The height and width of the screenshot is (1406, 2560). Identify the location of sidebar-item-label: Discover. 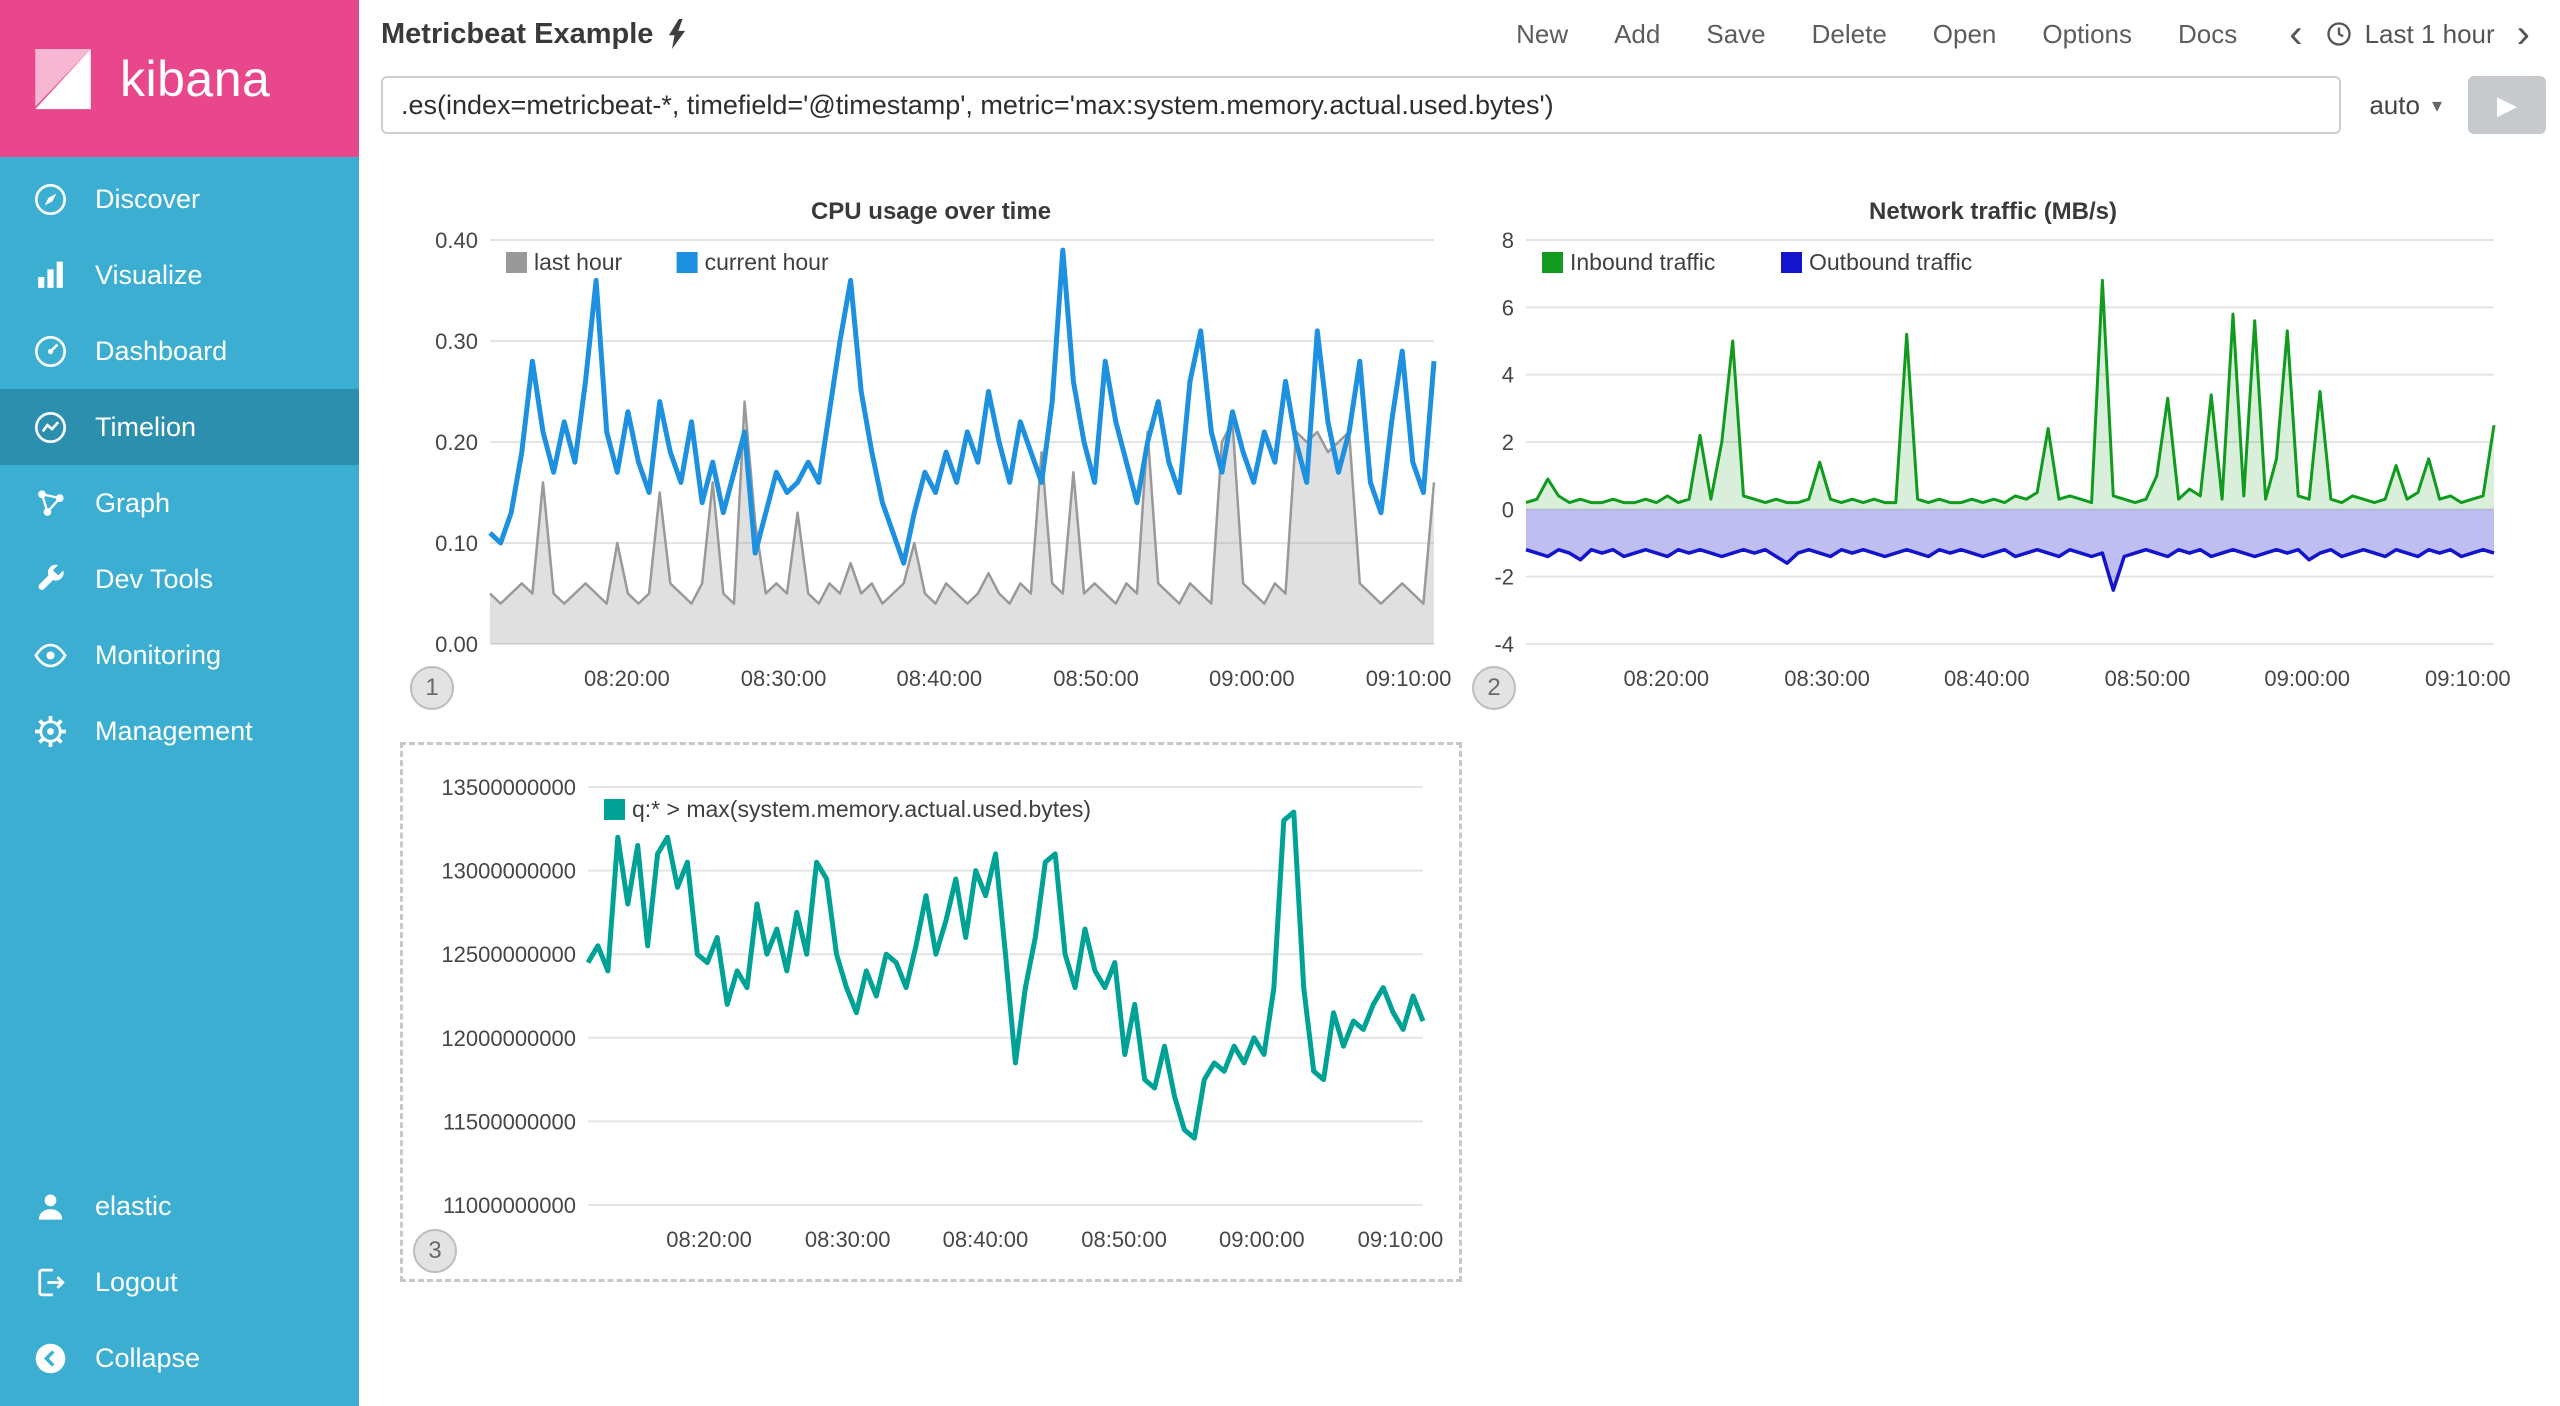
(148, 198).